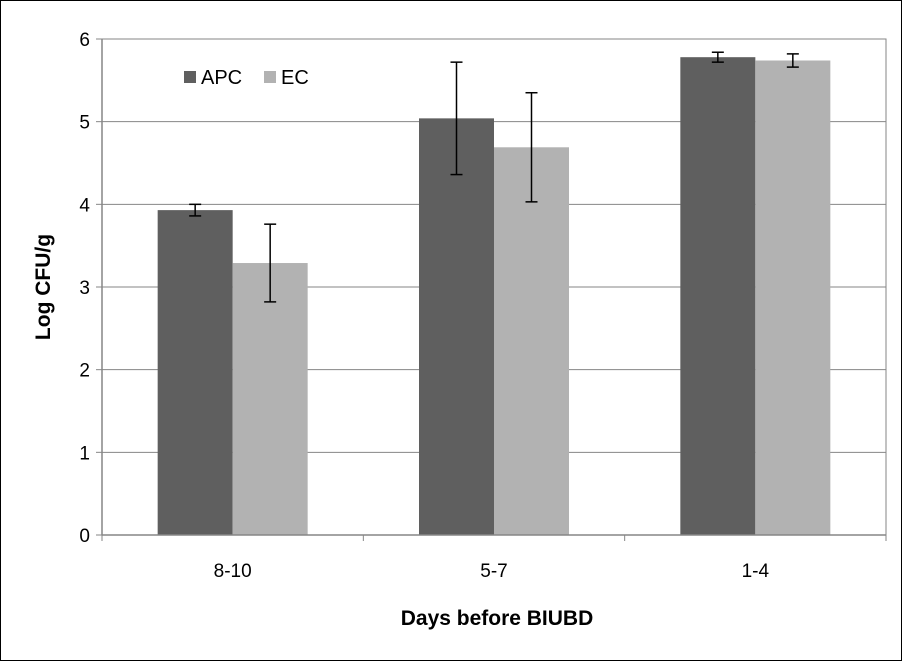  What do you see at coordinates (756, 571) in the screenshot?
I see `x-tick-label: 1-4` at bounding box center [756, 571].